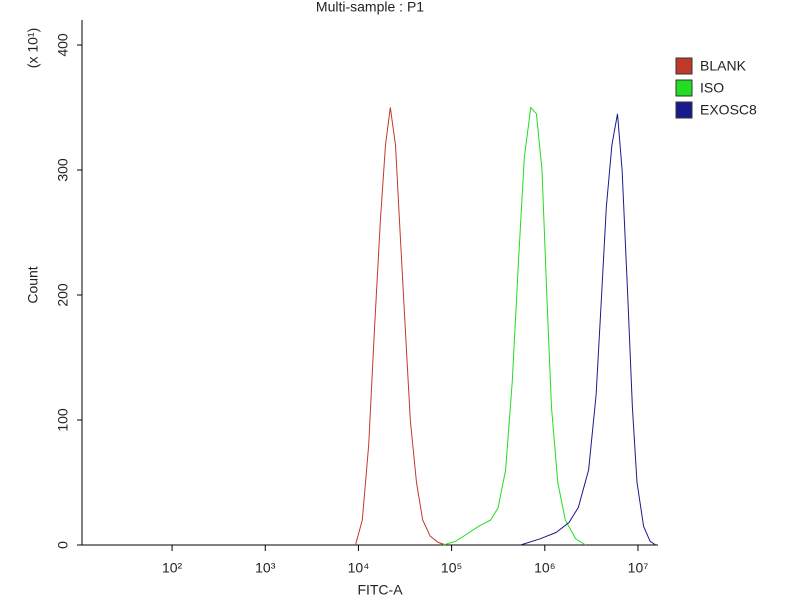  What do you see at coordinates (370, 7) in the screenshot?
I see `chart-title: Multi-sample : P1` at bounding box center [370, 7].